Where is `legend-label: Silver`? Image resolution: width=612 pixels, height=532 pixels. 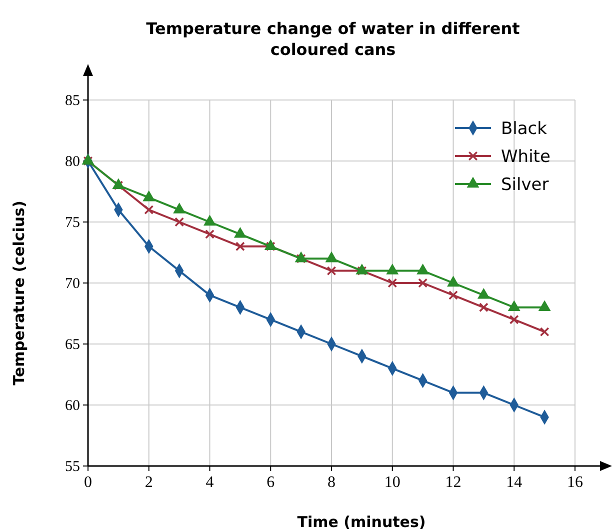 legend-label: Silver is located at coordinates (525, 185).